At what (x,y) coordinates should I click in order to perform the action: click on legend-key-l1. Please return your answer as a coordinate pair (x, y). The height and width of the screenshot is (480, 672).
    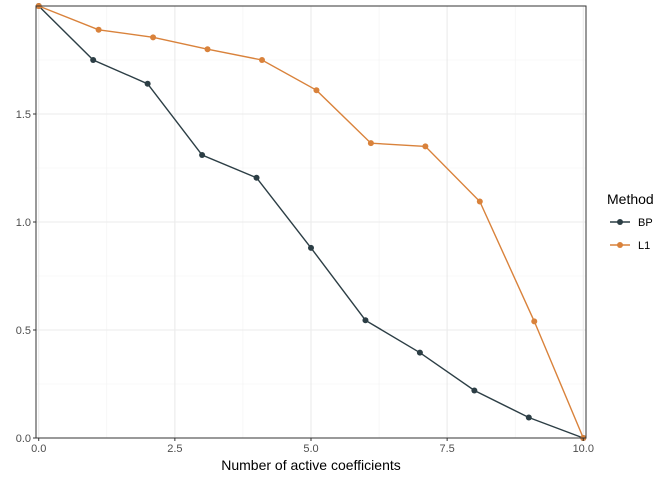
    Looking at the image, I should click on (620, 245).